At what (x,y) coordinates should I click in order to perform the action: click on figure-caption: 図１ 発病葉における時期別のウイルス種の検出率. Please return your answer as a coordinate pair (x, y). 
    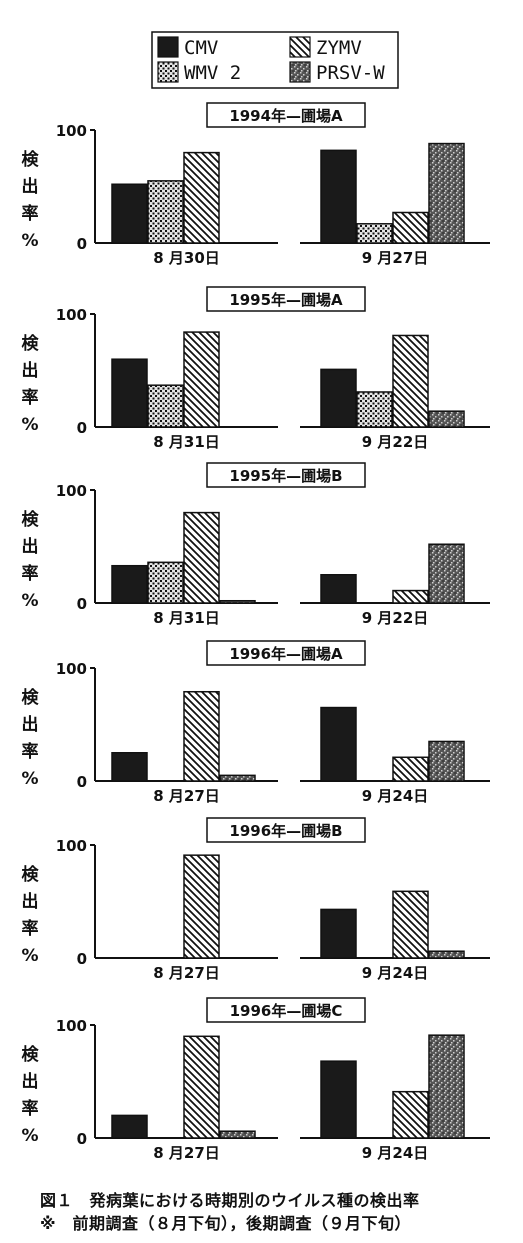
    Looking at the image, I should click on (230, 1200).